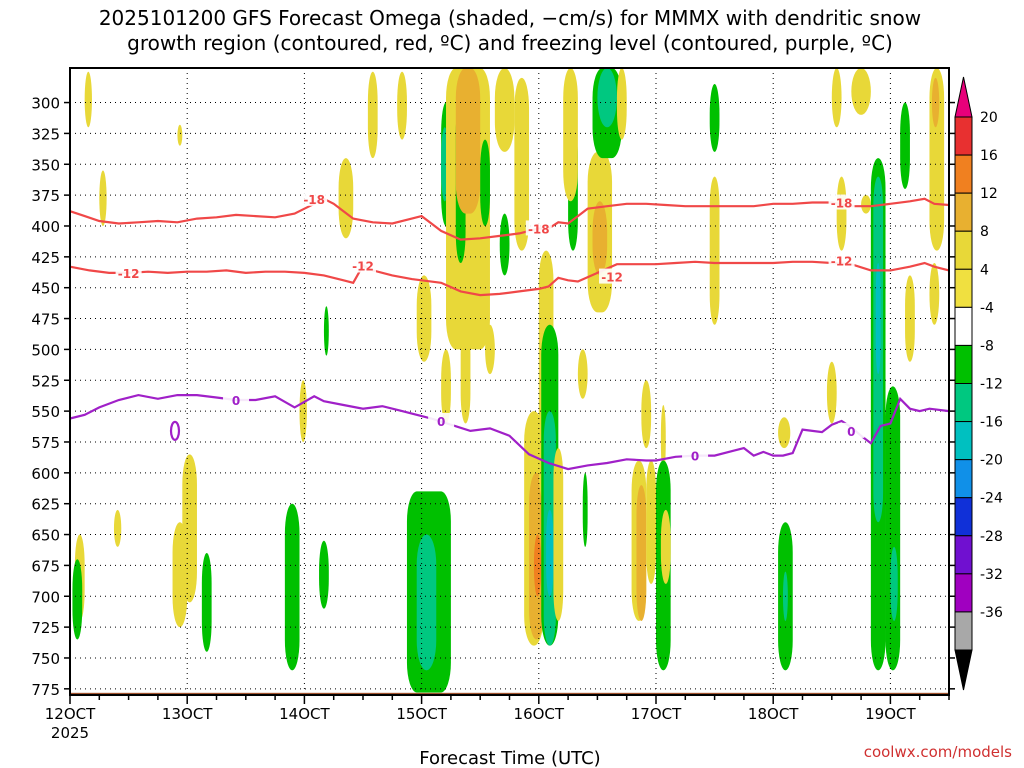 The image size is (1024, 768). Describe the element at coordinates (45, 412) in the screenshot. I see `y-tick-label-550: 550` at that location.